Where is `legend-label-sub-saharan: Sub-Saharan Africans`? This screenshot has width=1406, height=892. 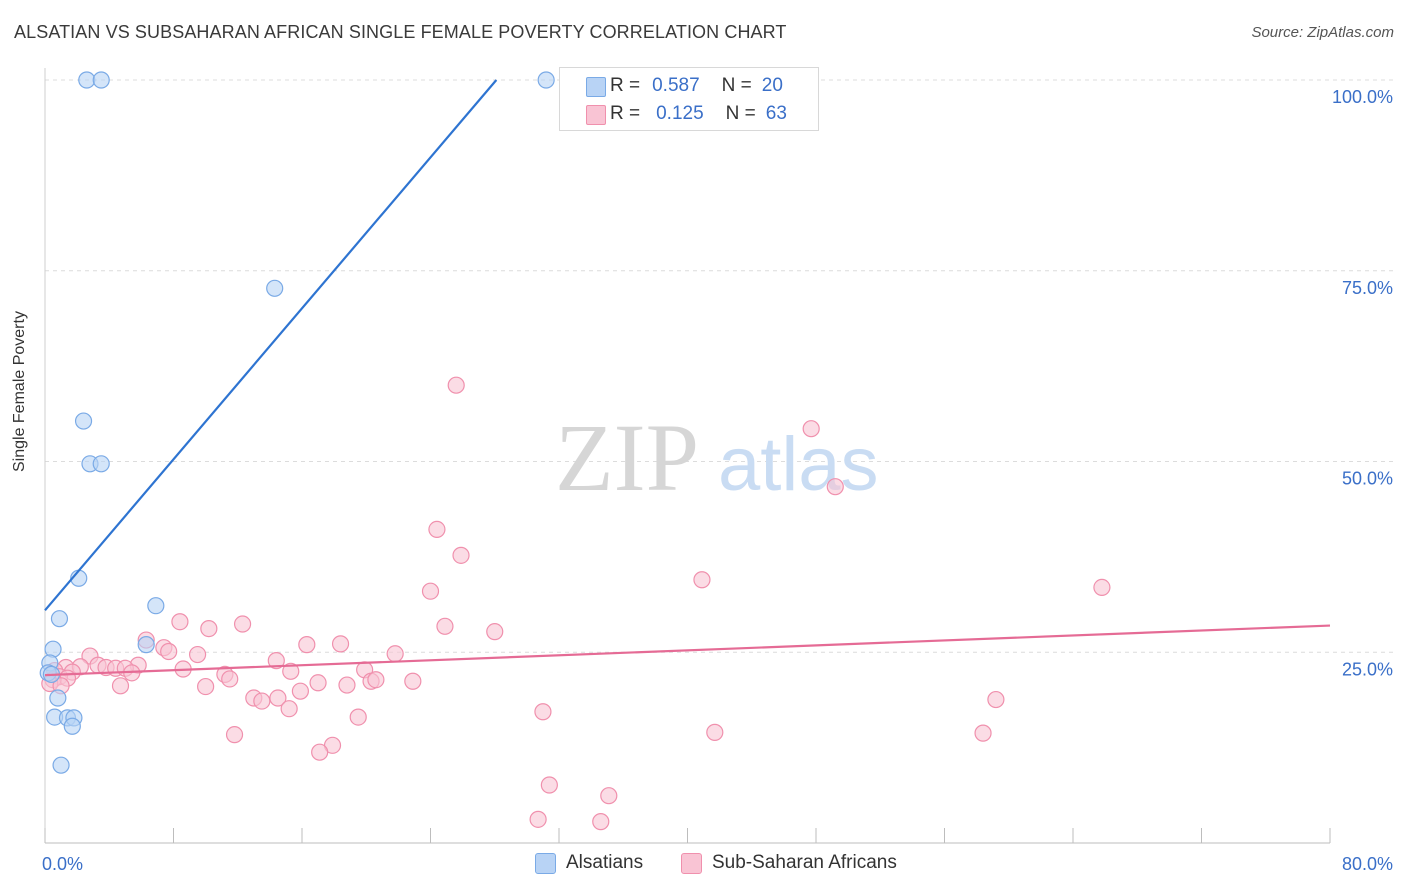 legend-label-sub-saharan: Sub-Saharan Africans is located at coordinates (804, 862).